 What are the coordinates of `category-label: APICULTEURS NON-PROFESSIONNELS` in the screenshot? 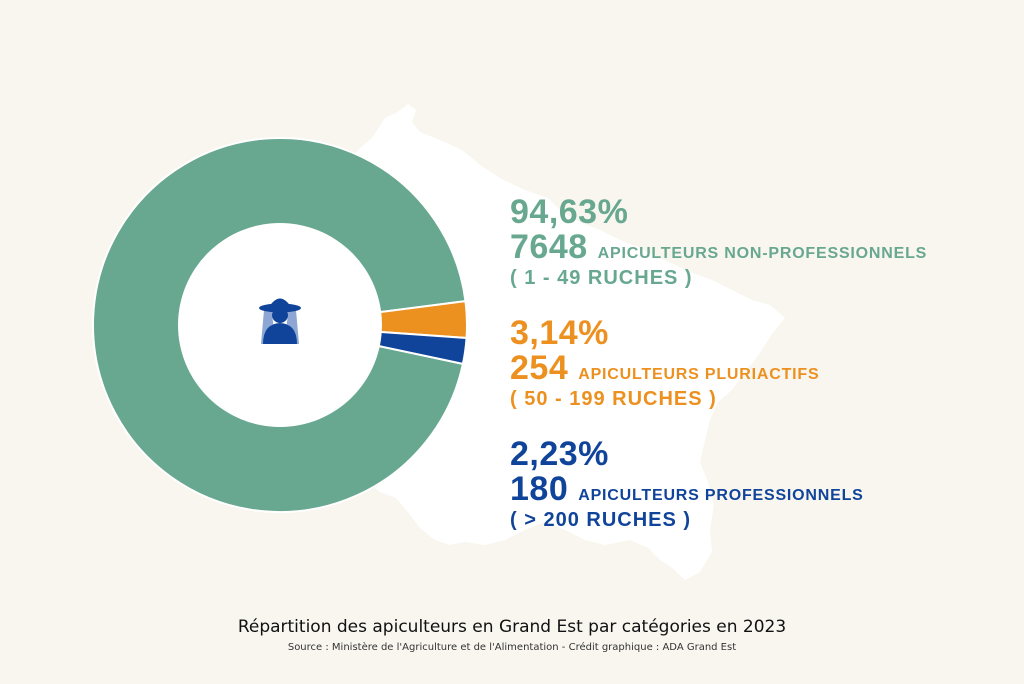 It's located at (762, 253).